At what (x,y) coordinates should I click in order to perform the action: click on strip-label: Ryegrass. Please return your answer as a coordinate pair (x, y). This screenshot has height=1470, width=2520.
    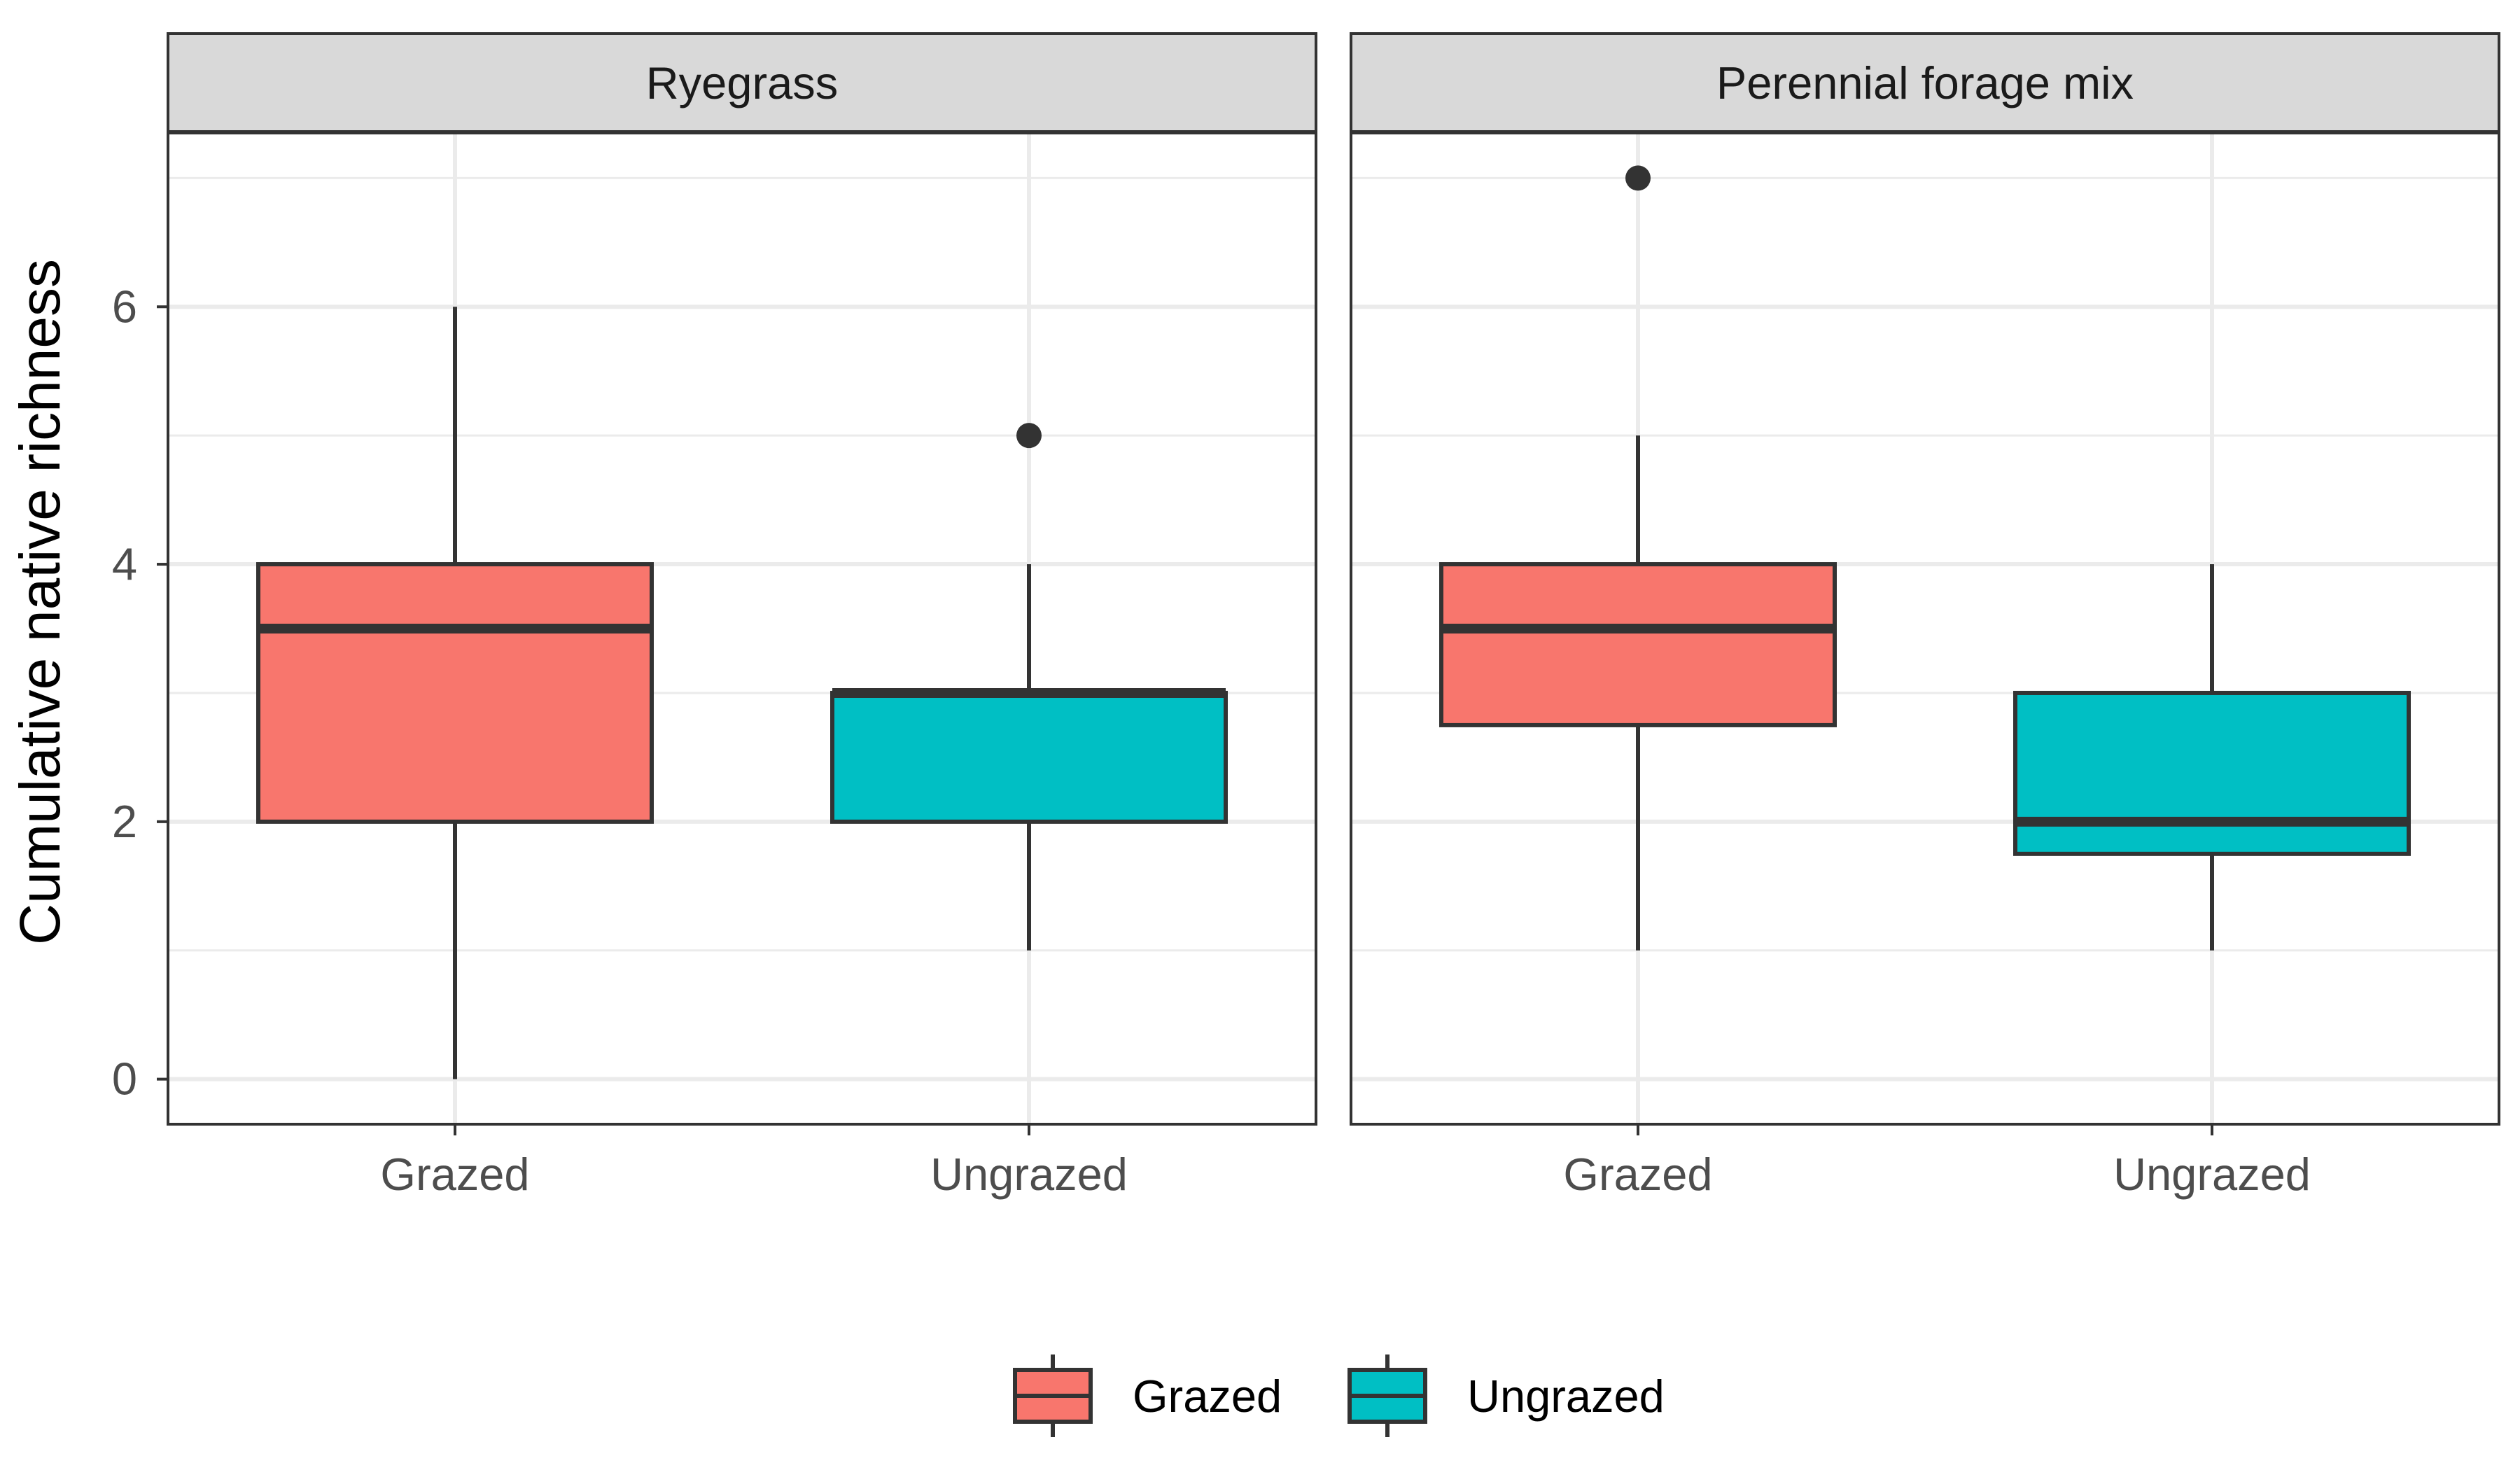
    Looking at the image, I should click on (742, 82).